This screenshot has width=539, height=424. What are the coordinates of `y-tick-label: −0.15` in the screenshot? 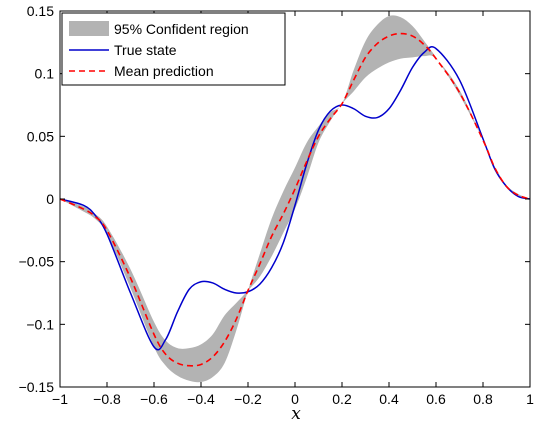 It's located at (37, 387).